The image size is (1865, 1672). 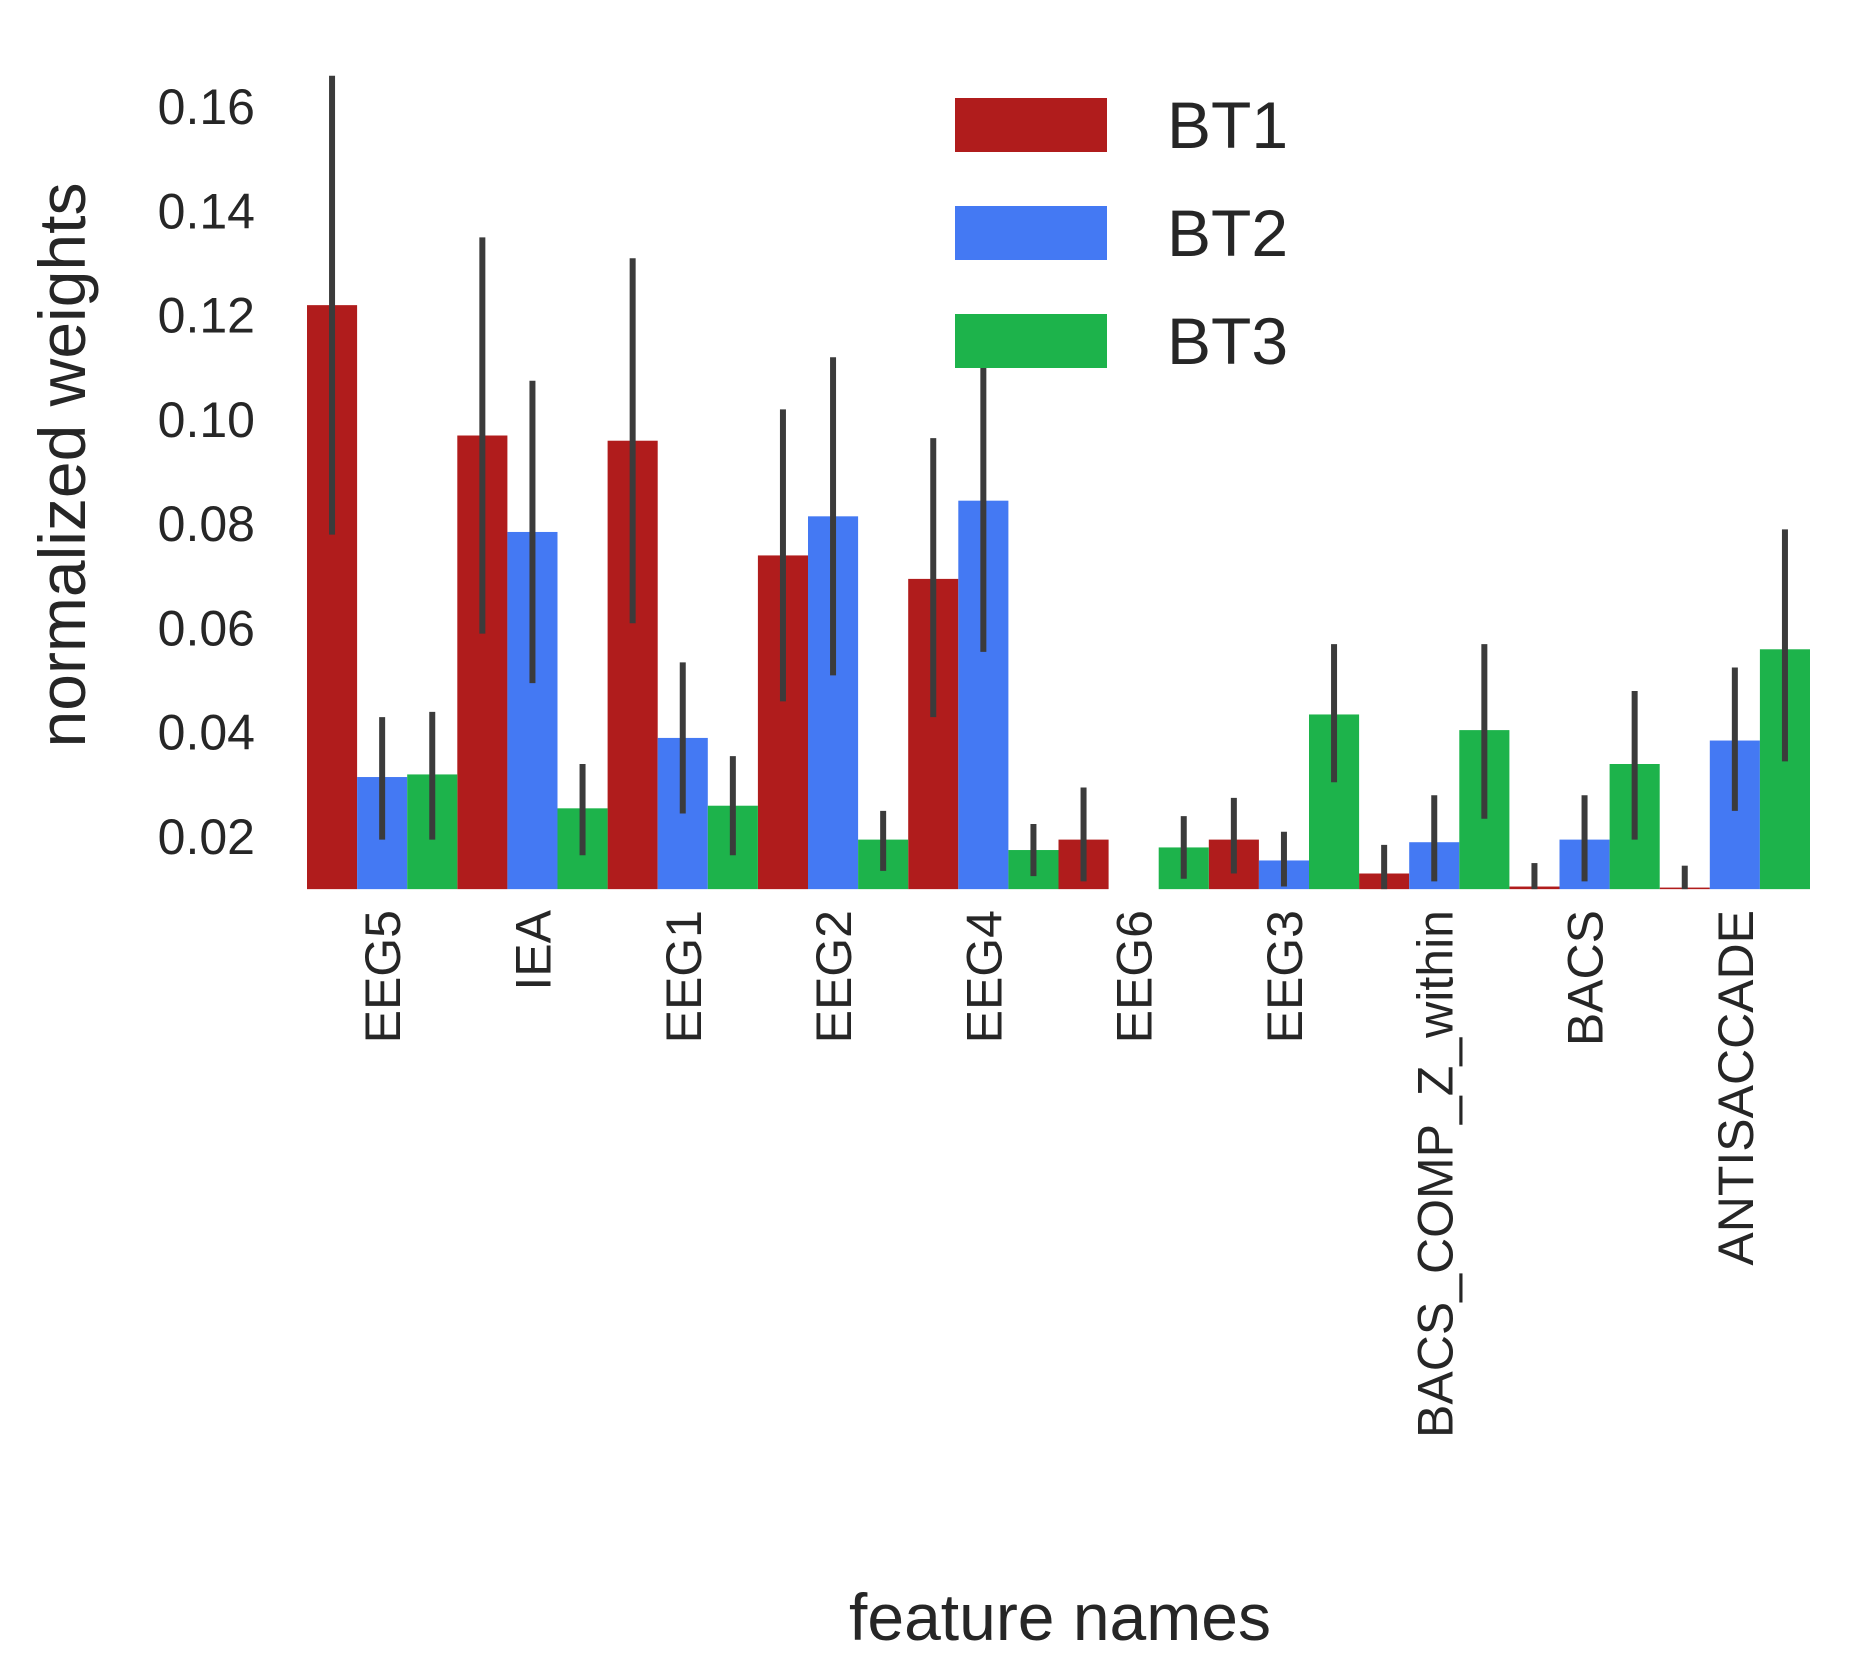 What do you see at coordinates (206, 837) in the screenshot?
I see `y-tick-label: 0.02` at bounding box center [206, 837].